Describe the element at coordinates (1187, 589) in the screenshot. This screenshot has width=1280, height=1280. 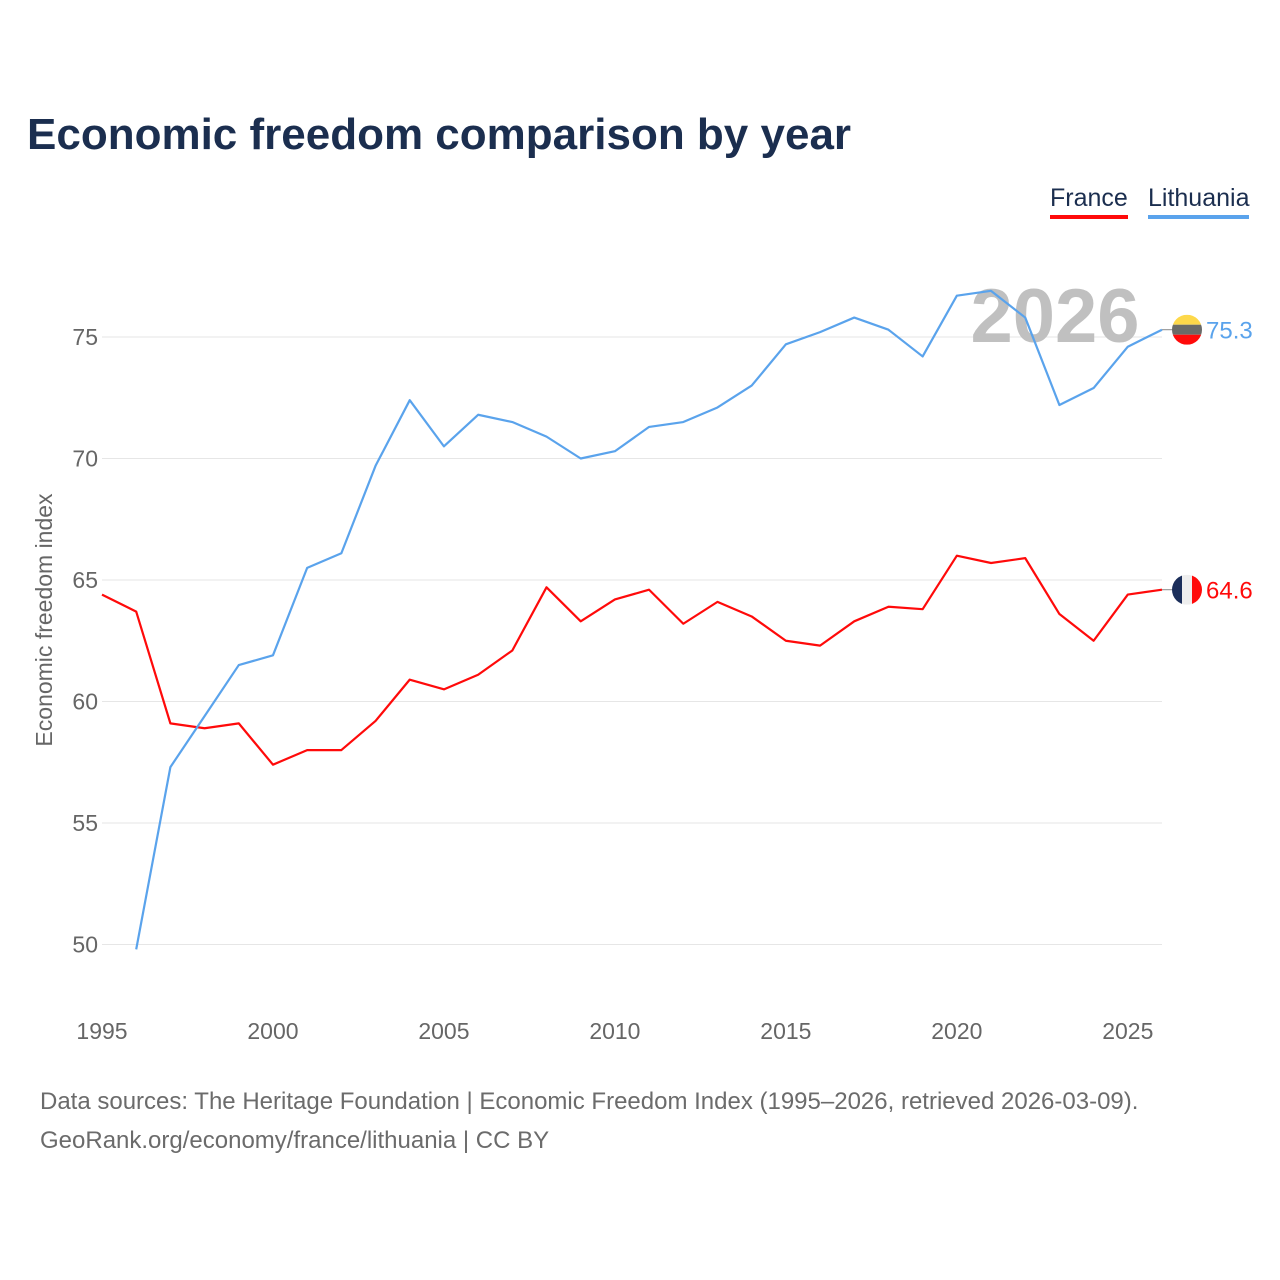
I see `france-flag-icon` at that location.